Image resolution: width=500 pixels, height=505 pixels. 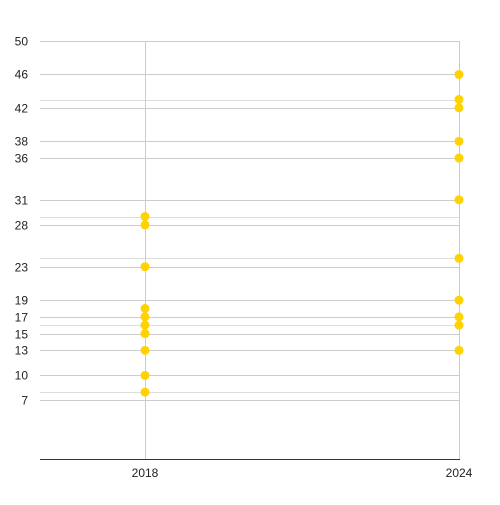 I want to click on y-tick-label: 38, so click(x=22, y=142).